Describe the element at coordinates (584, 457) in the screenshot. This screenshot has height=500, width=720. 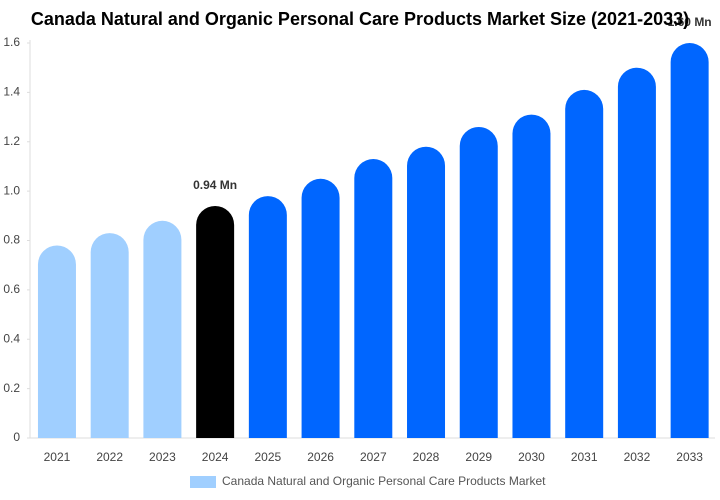
I see `x-tick-label: 2031` at that location.